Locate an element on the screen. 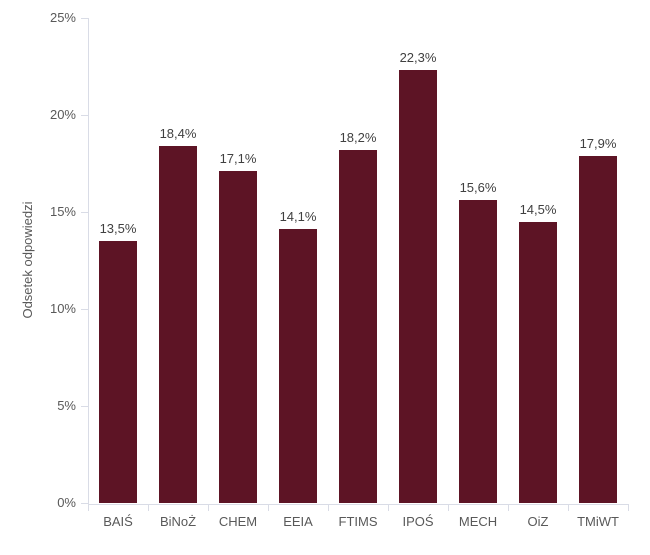 The image size is (650, 555). y-tick-label: 15% is located at coordinates (62, 211).